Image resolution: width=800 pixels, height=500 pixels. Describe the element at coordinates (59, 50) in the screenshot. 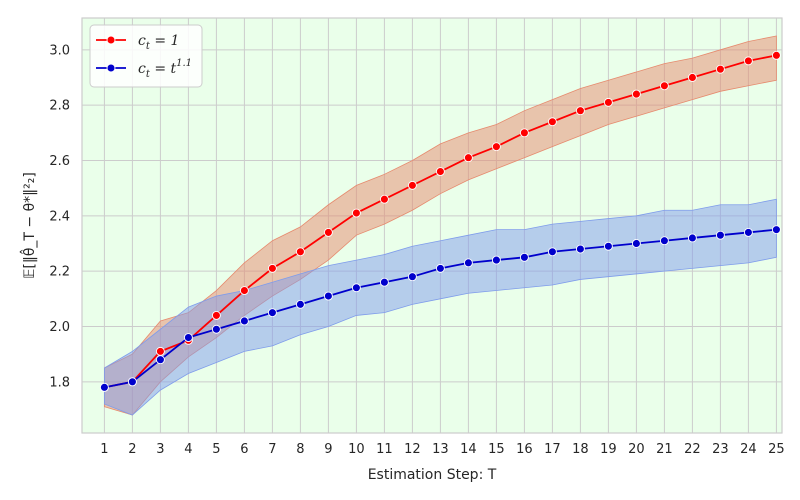

I see `y-tick-label: 3.0` at that location.